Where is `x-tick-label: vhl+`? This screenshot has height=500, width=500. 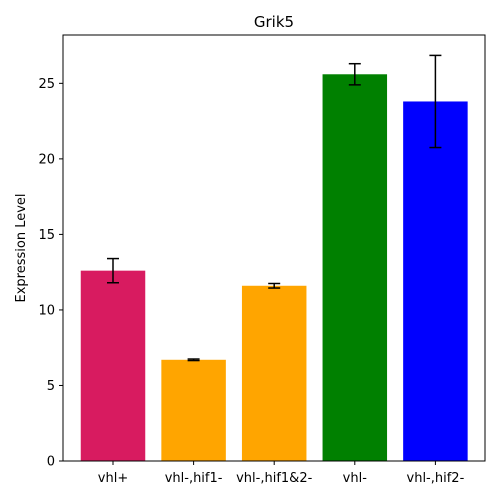
x-tick-label: vhl+ is located at coordinates (113, 478).